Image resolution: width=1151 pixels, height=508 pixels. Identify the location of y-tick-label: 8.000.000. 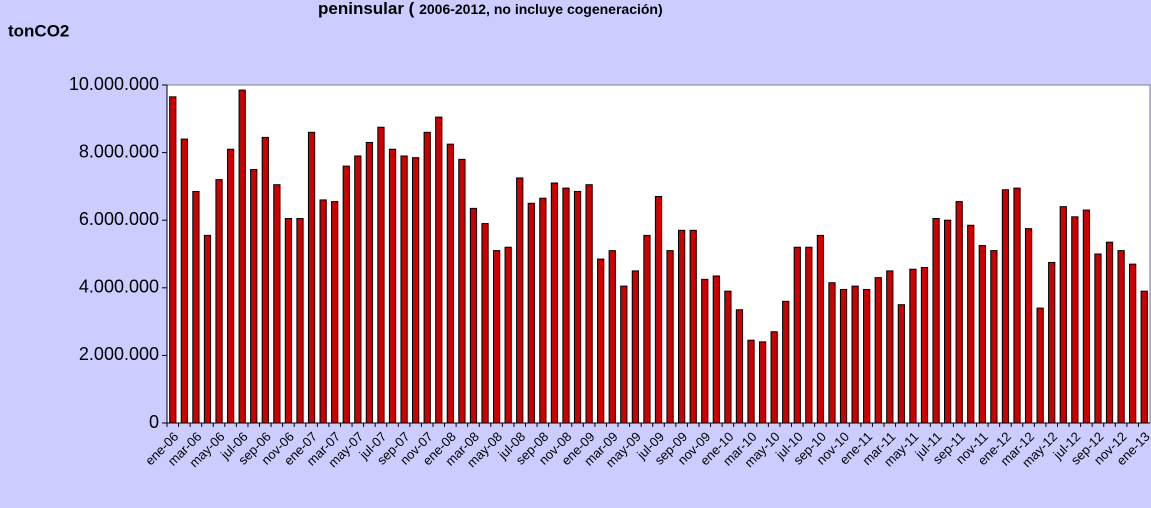
(119, 151).